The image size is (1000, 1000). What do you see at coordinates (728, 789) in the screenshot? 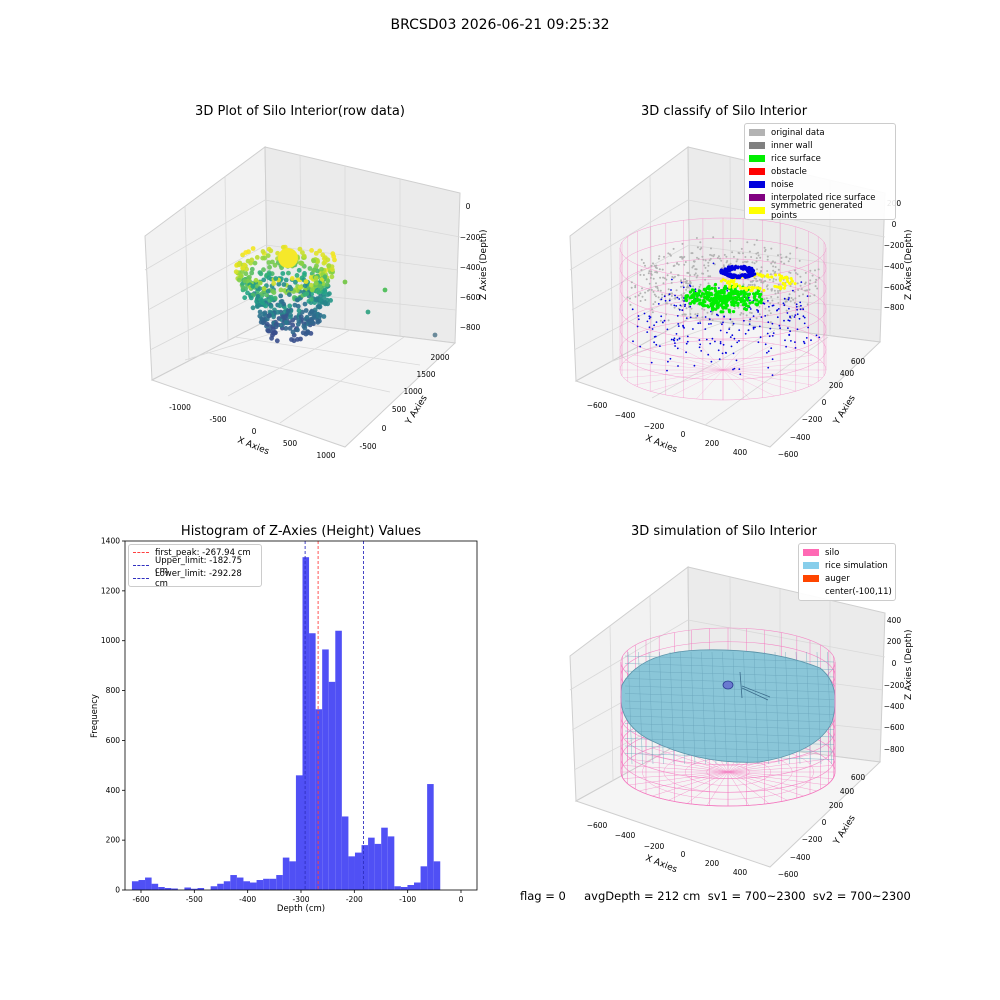
I see `silo-outline` at bounding box center [728, 789].